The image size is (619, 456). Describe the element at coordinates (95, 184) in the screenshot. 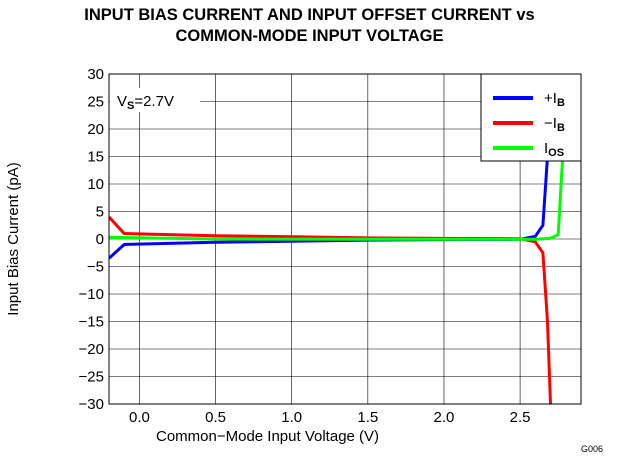

I see `y-tick-label: 10` at that location.